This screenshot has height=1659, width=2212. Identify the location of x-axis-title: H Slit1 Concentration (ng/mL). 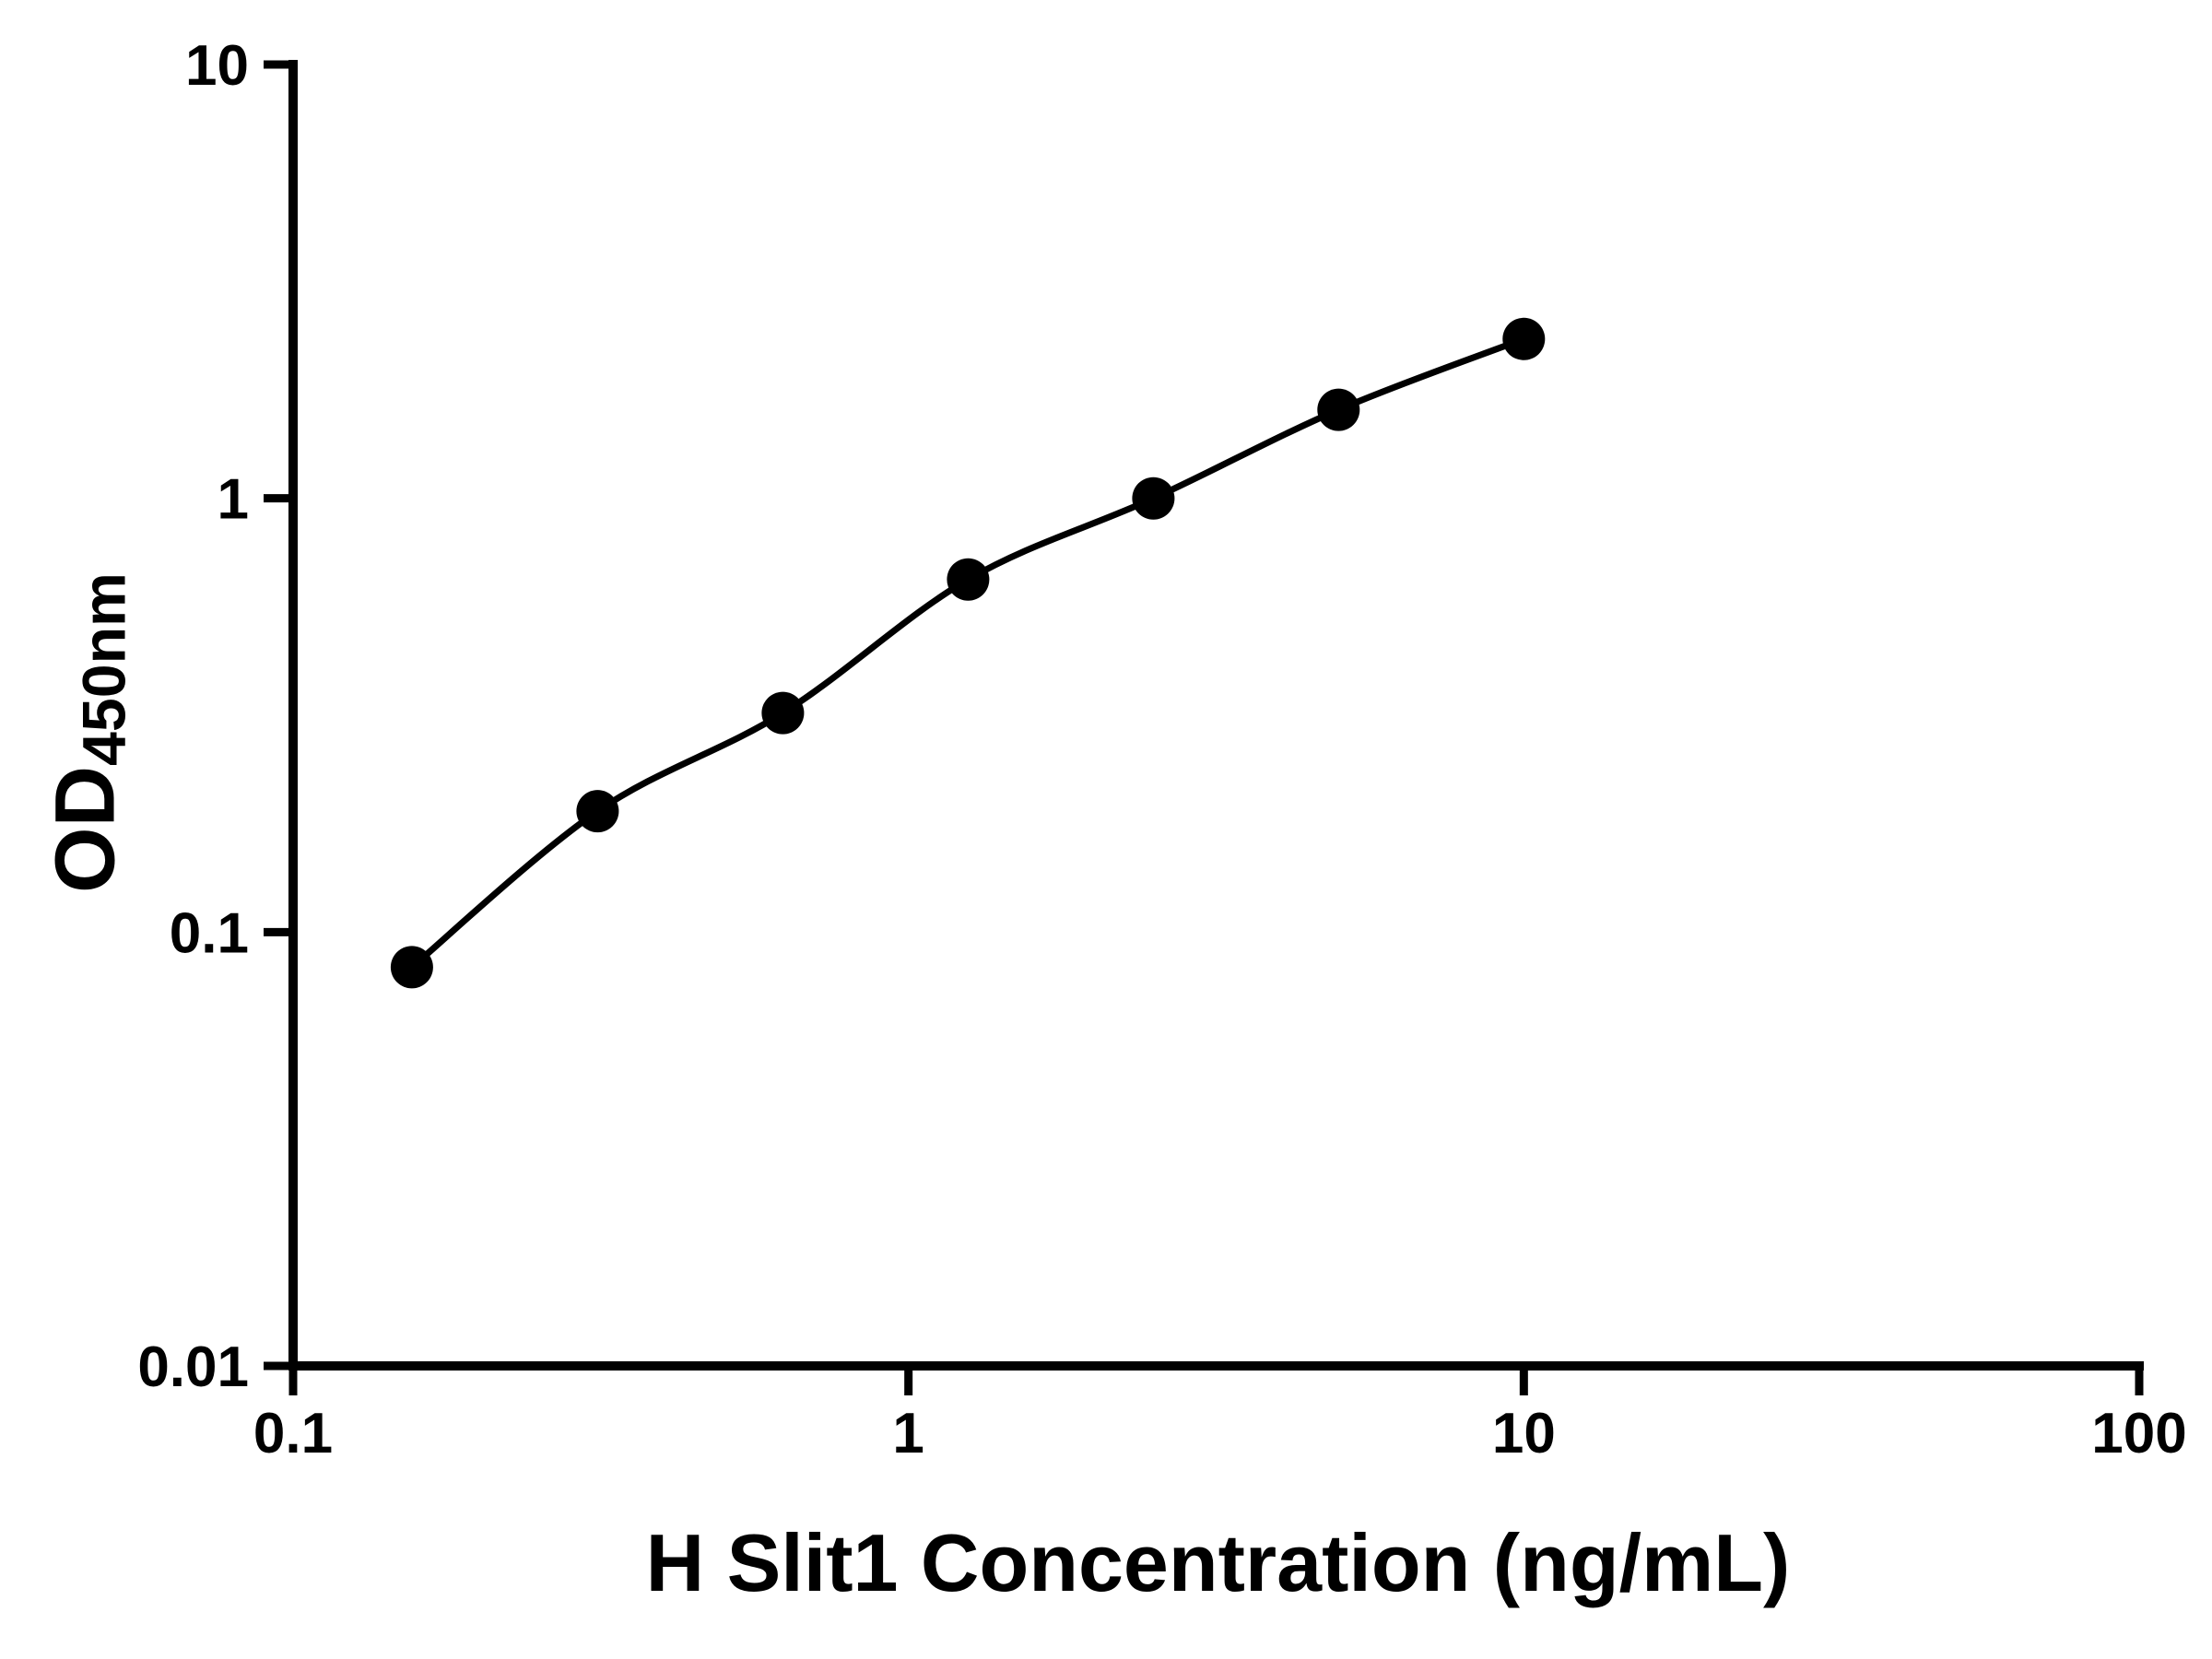
(1218, 1562).